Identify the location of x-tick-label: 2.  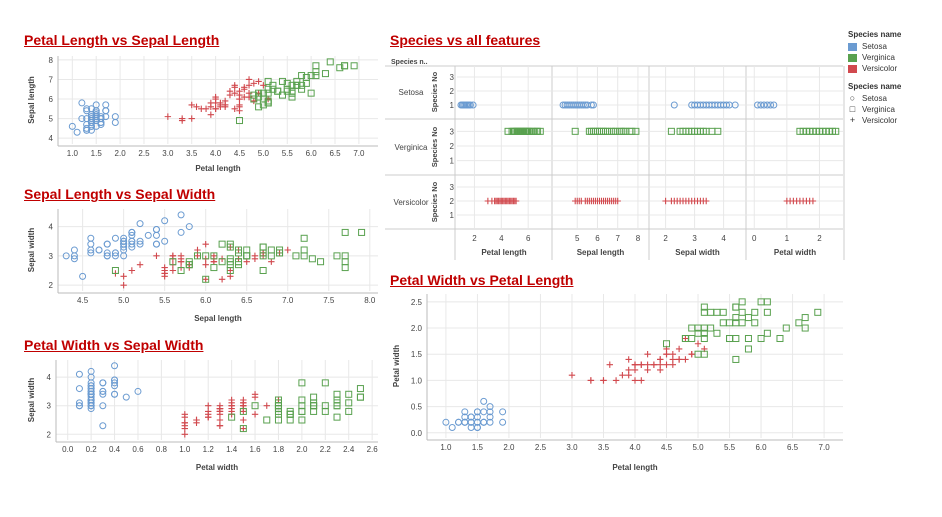
(819, 238).